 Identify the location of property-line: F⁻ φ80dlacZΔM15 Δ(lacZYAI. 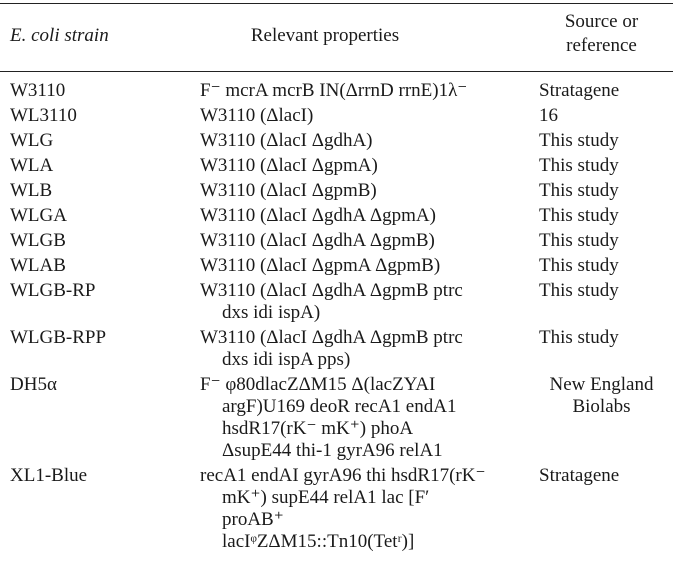
(318, 384).